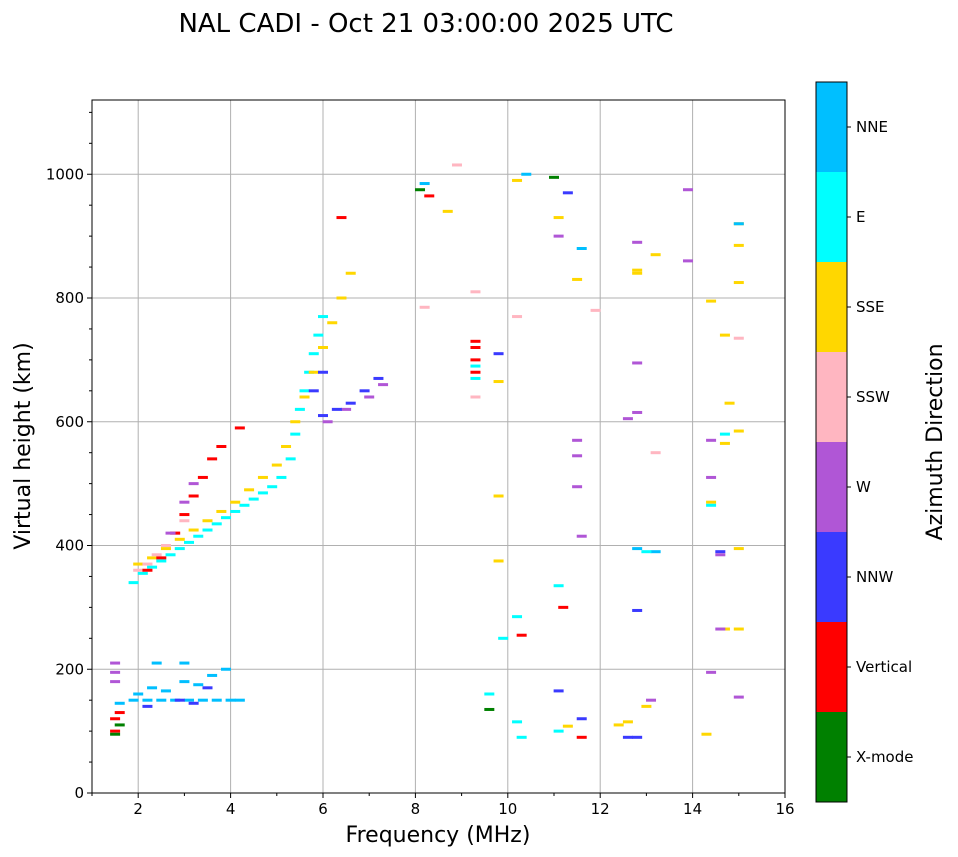 The width and height of the screenshot is (958, 857). Describe the element at coordinates (65, 174) in the screenshot. I see `y-tick-label: 1000` at that location.